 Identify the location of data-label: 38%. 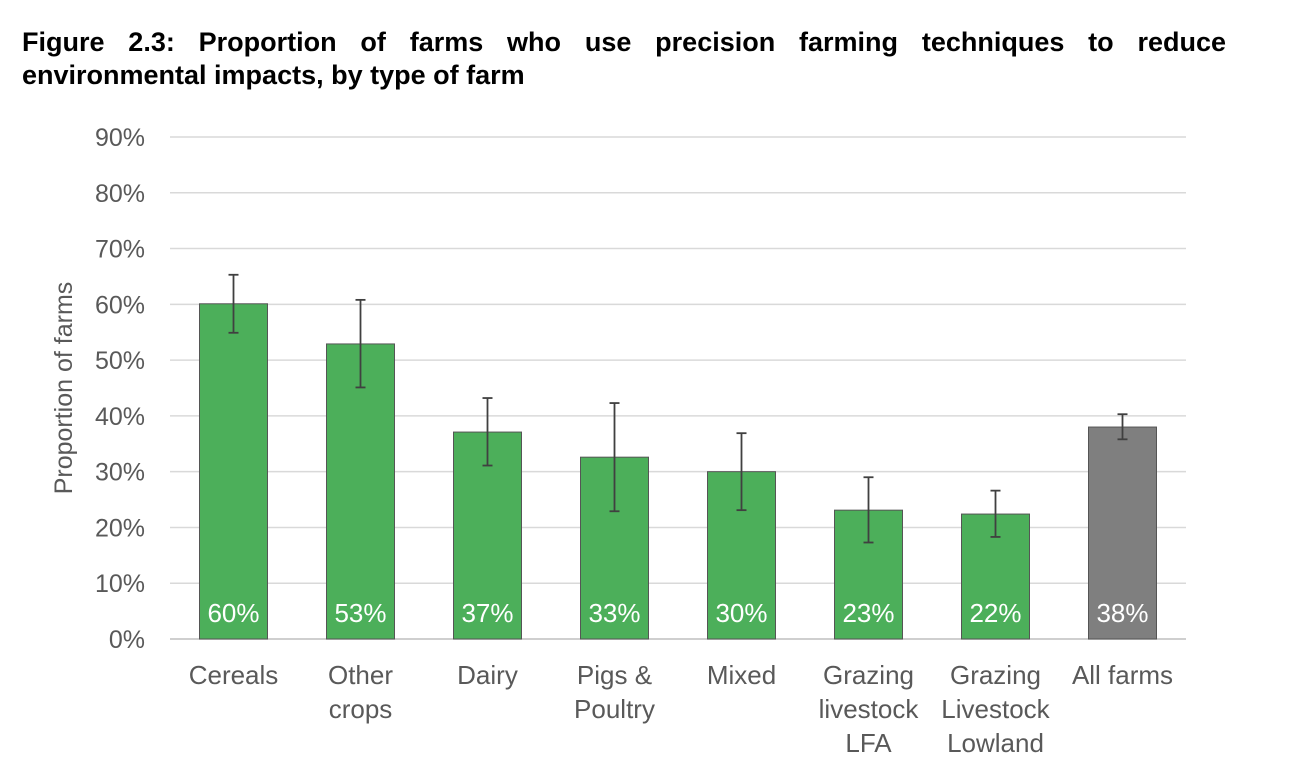
(1122, 613).